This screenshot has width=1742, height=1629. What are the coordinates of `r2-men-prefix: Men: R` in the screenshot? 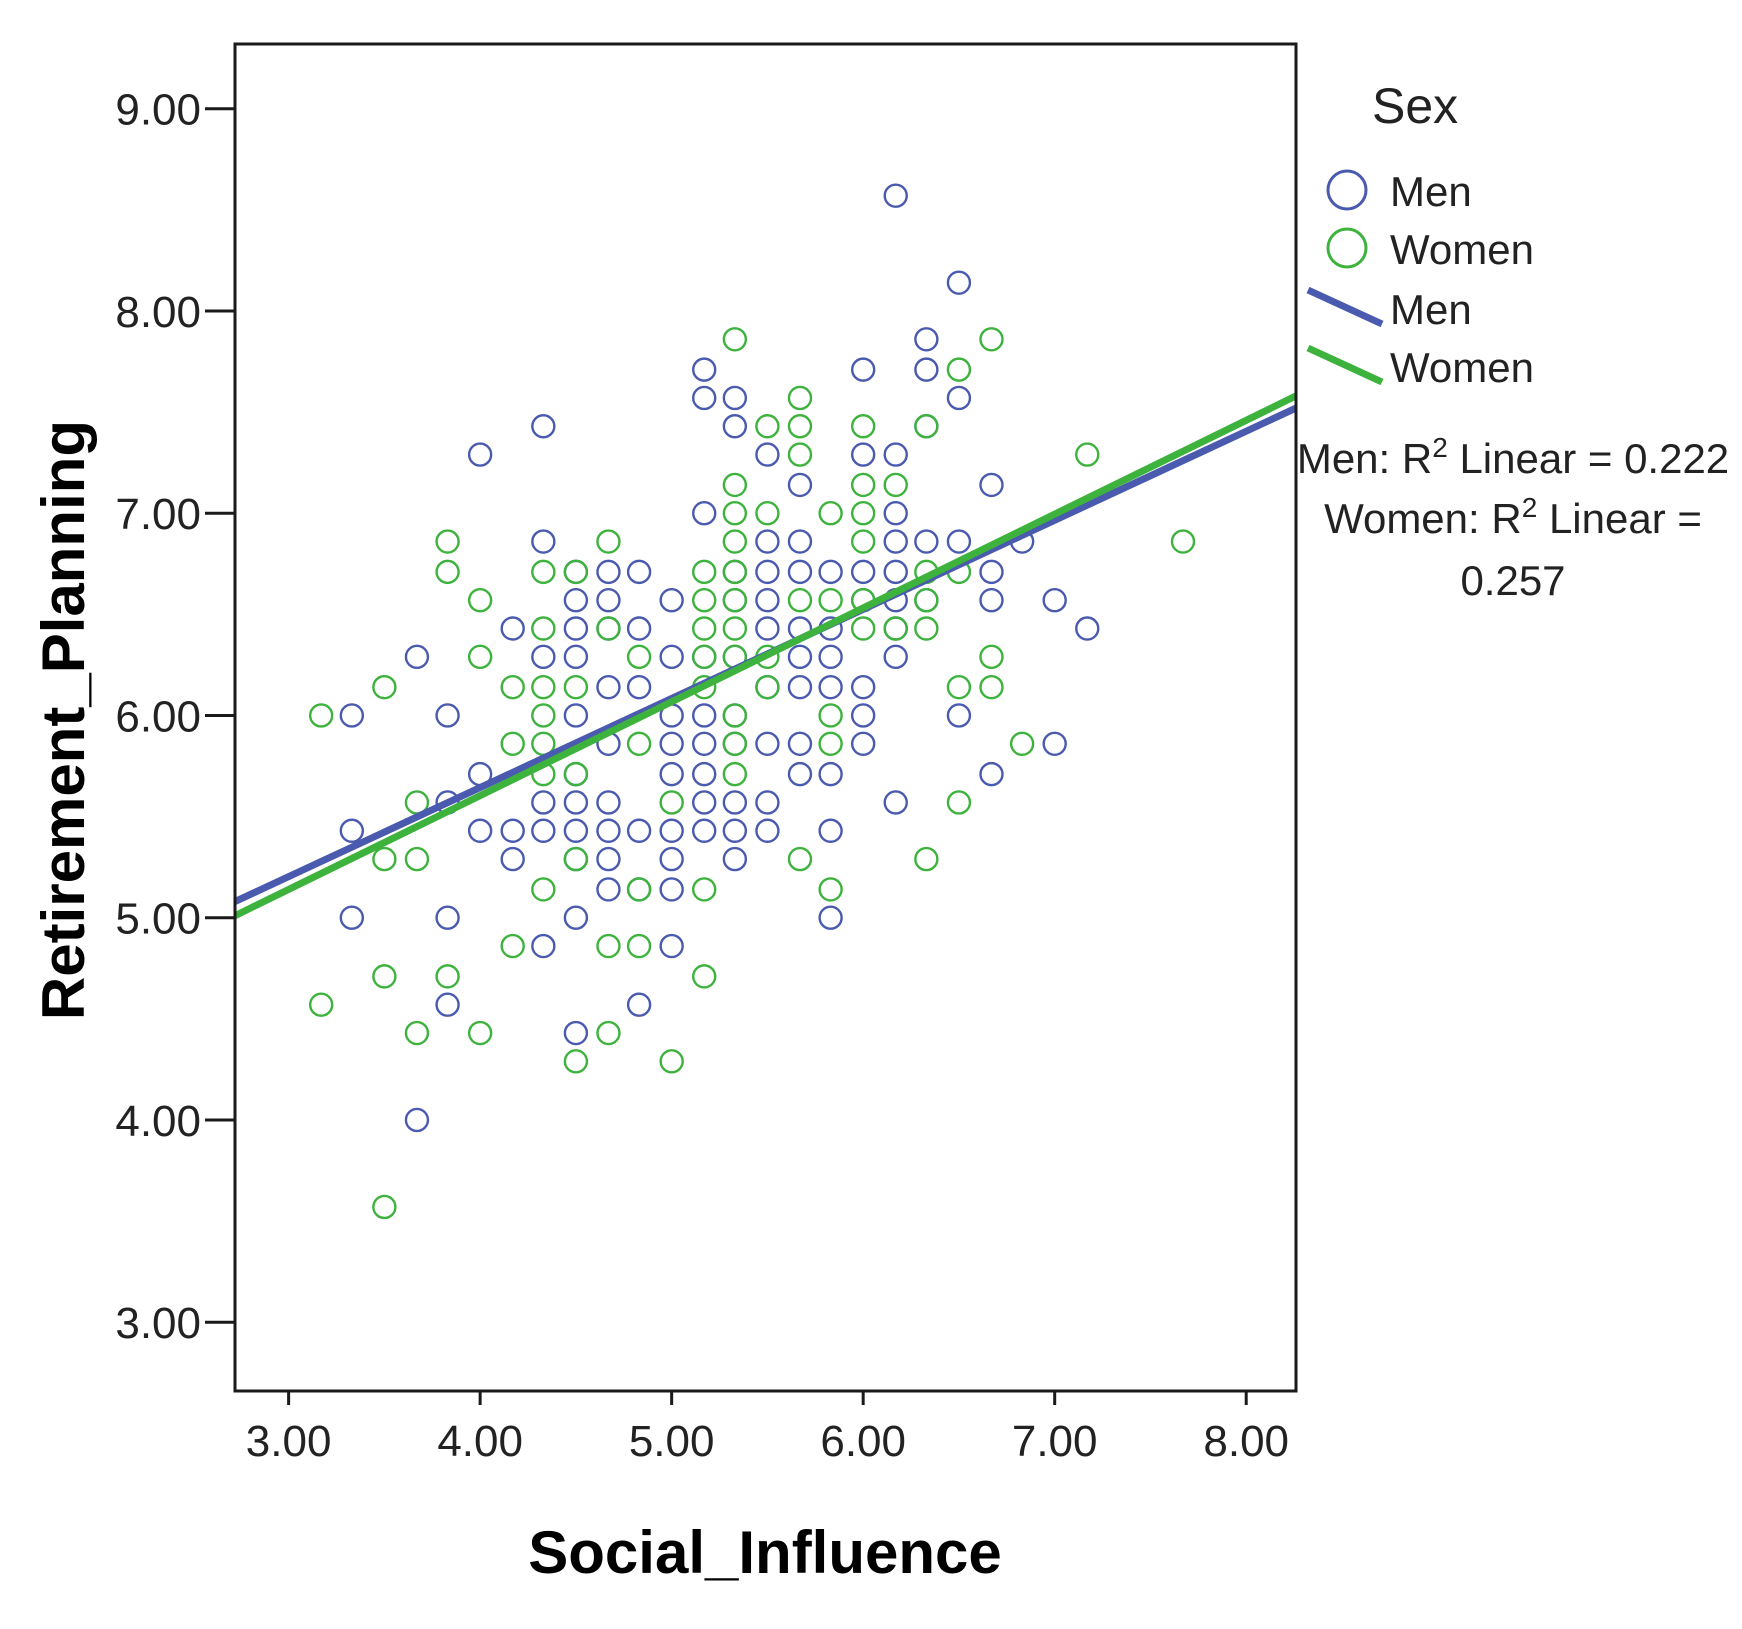 It's located at (1364, 458).